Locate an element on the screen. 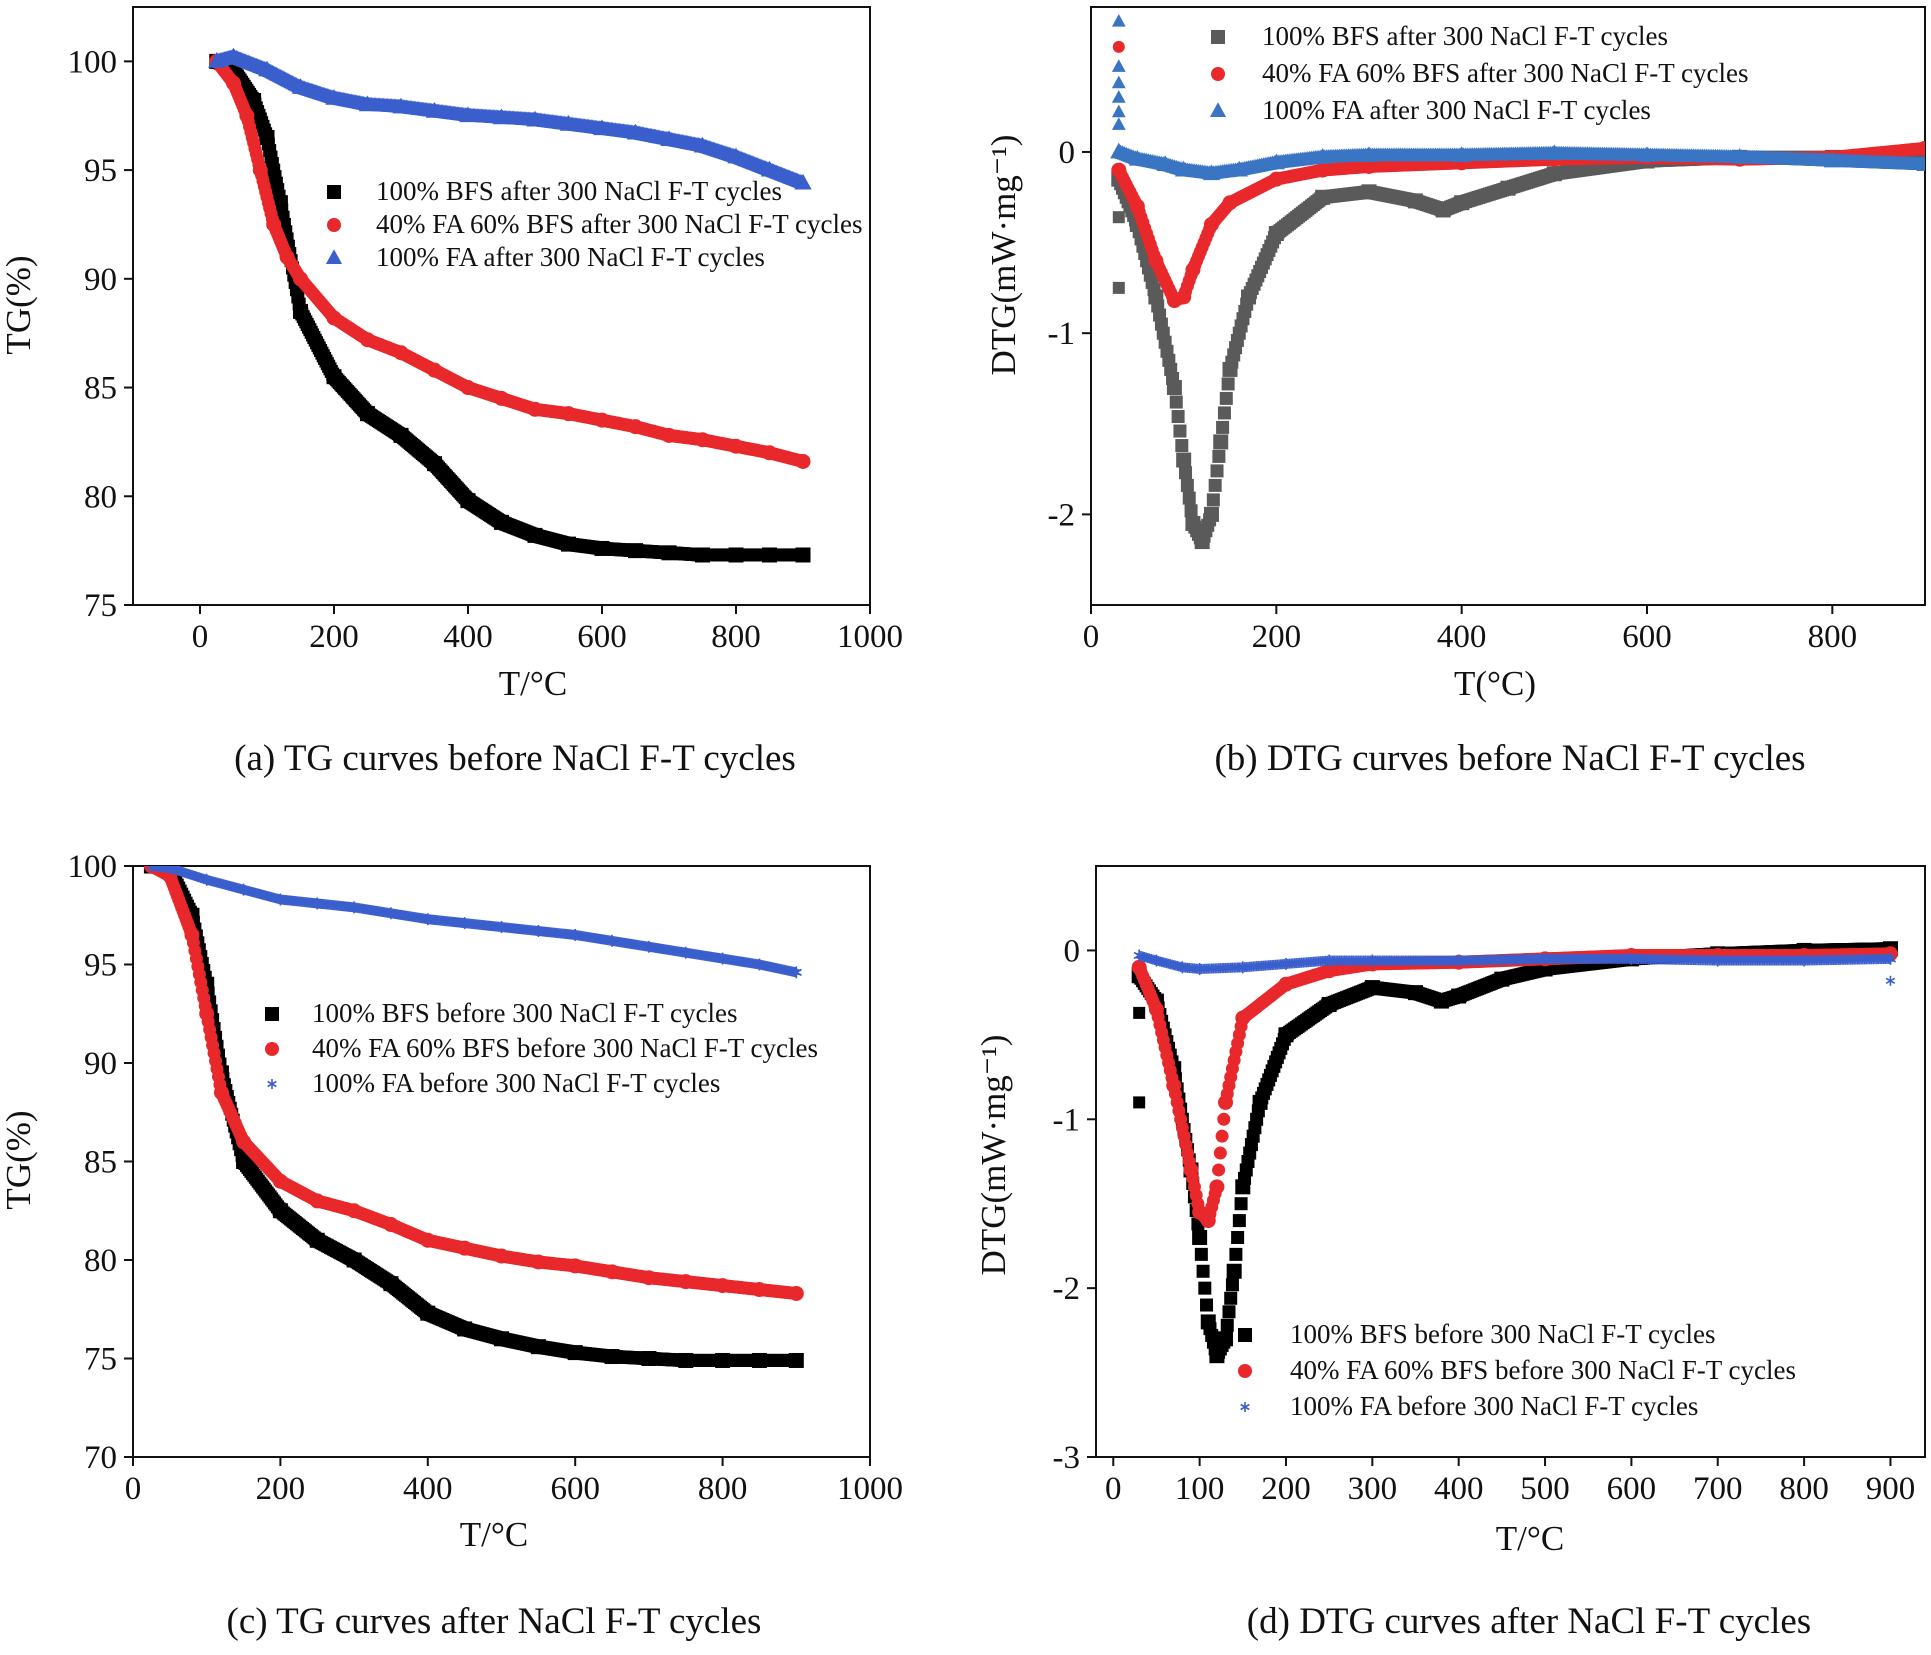 This screenshot has width=1931, height=1655. x-tick-label: 400 is located at coordinates (468, 637).